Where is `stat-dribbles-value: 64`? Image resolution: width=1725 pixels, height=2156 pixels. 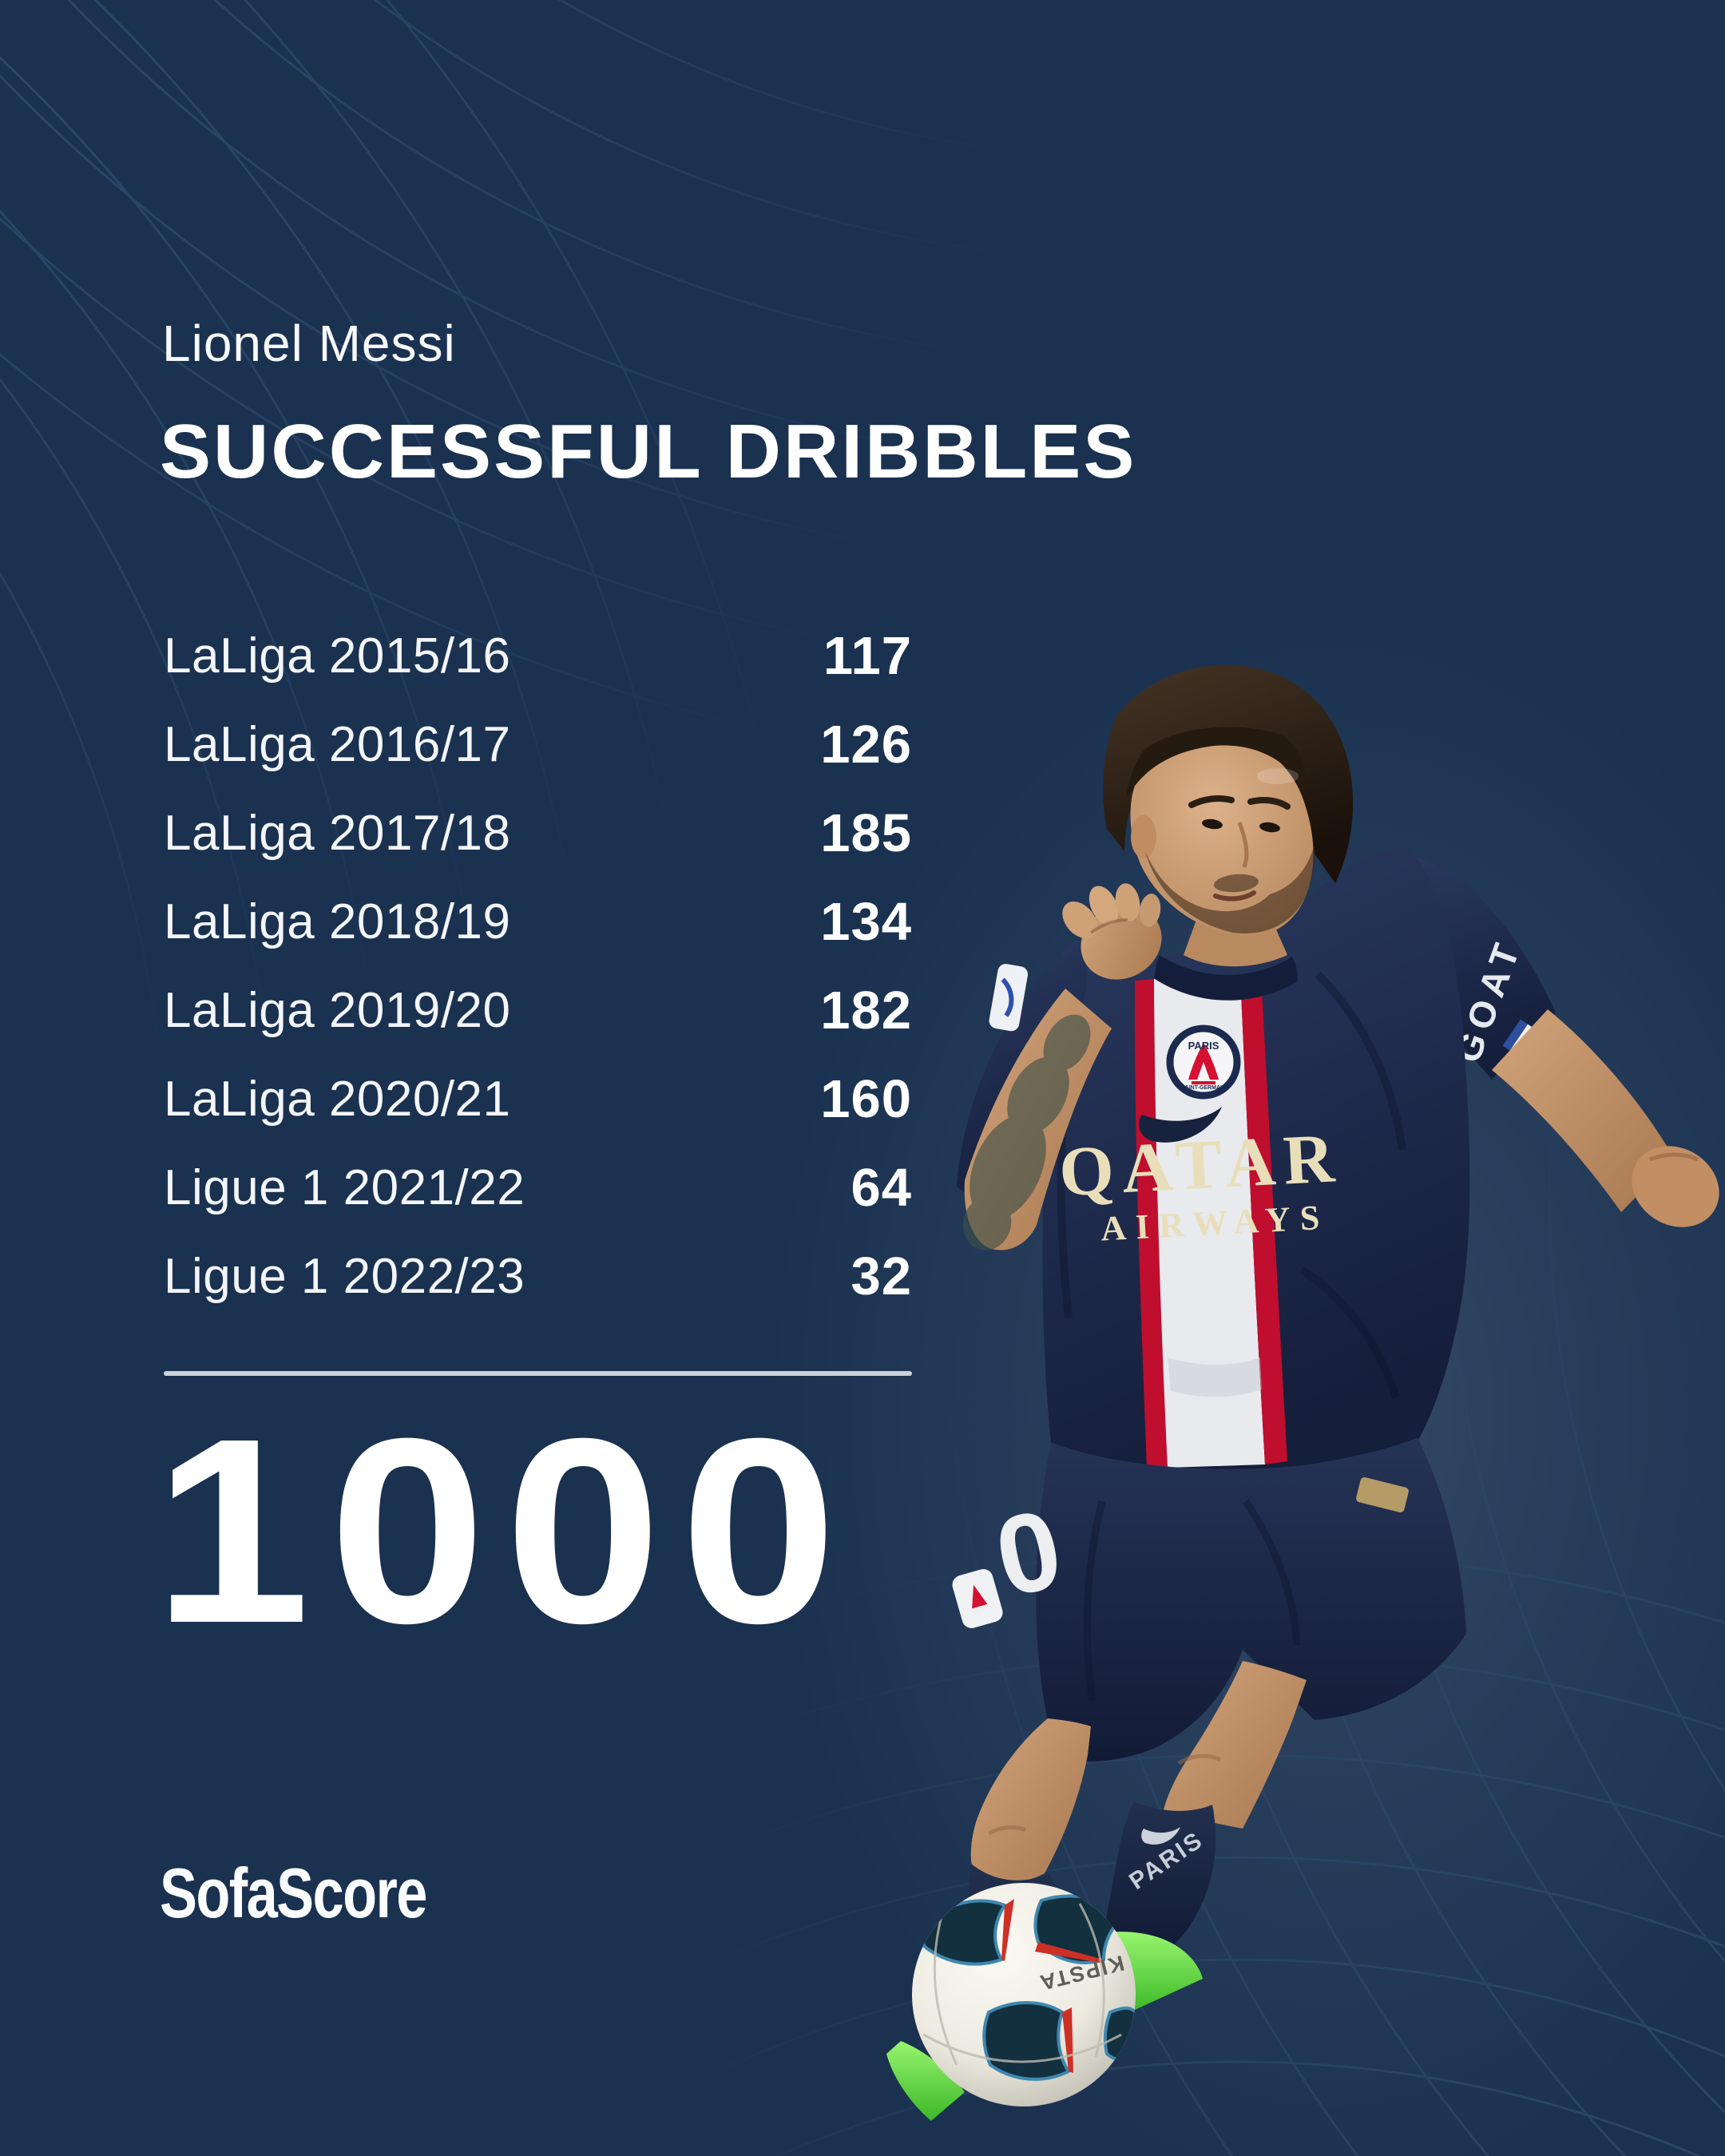
stat-dribbles-value: 64 is located at coordinates (882, 1188).